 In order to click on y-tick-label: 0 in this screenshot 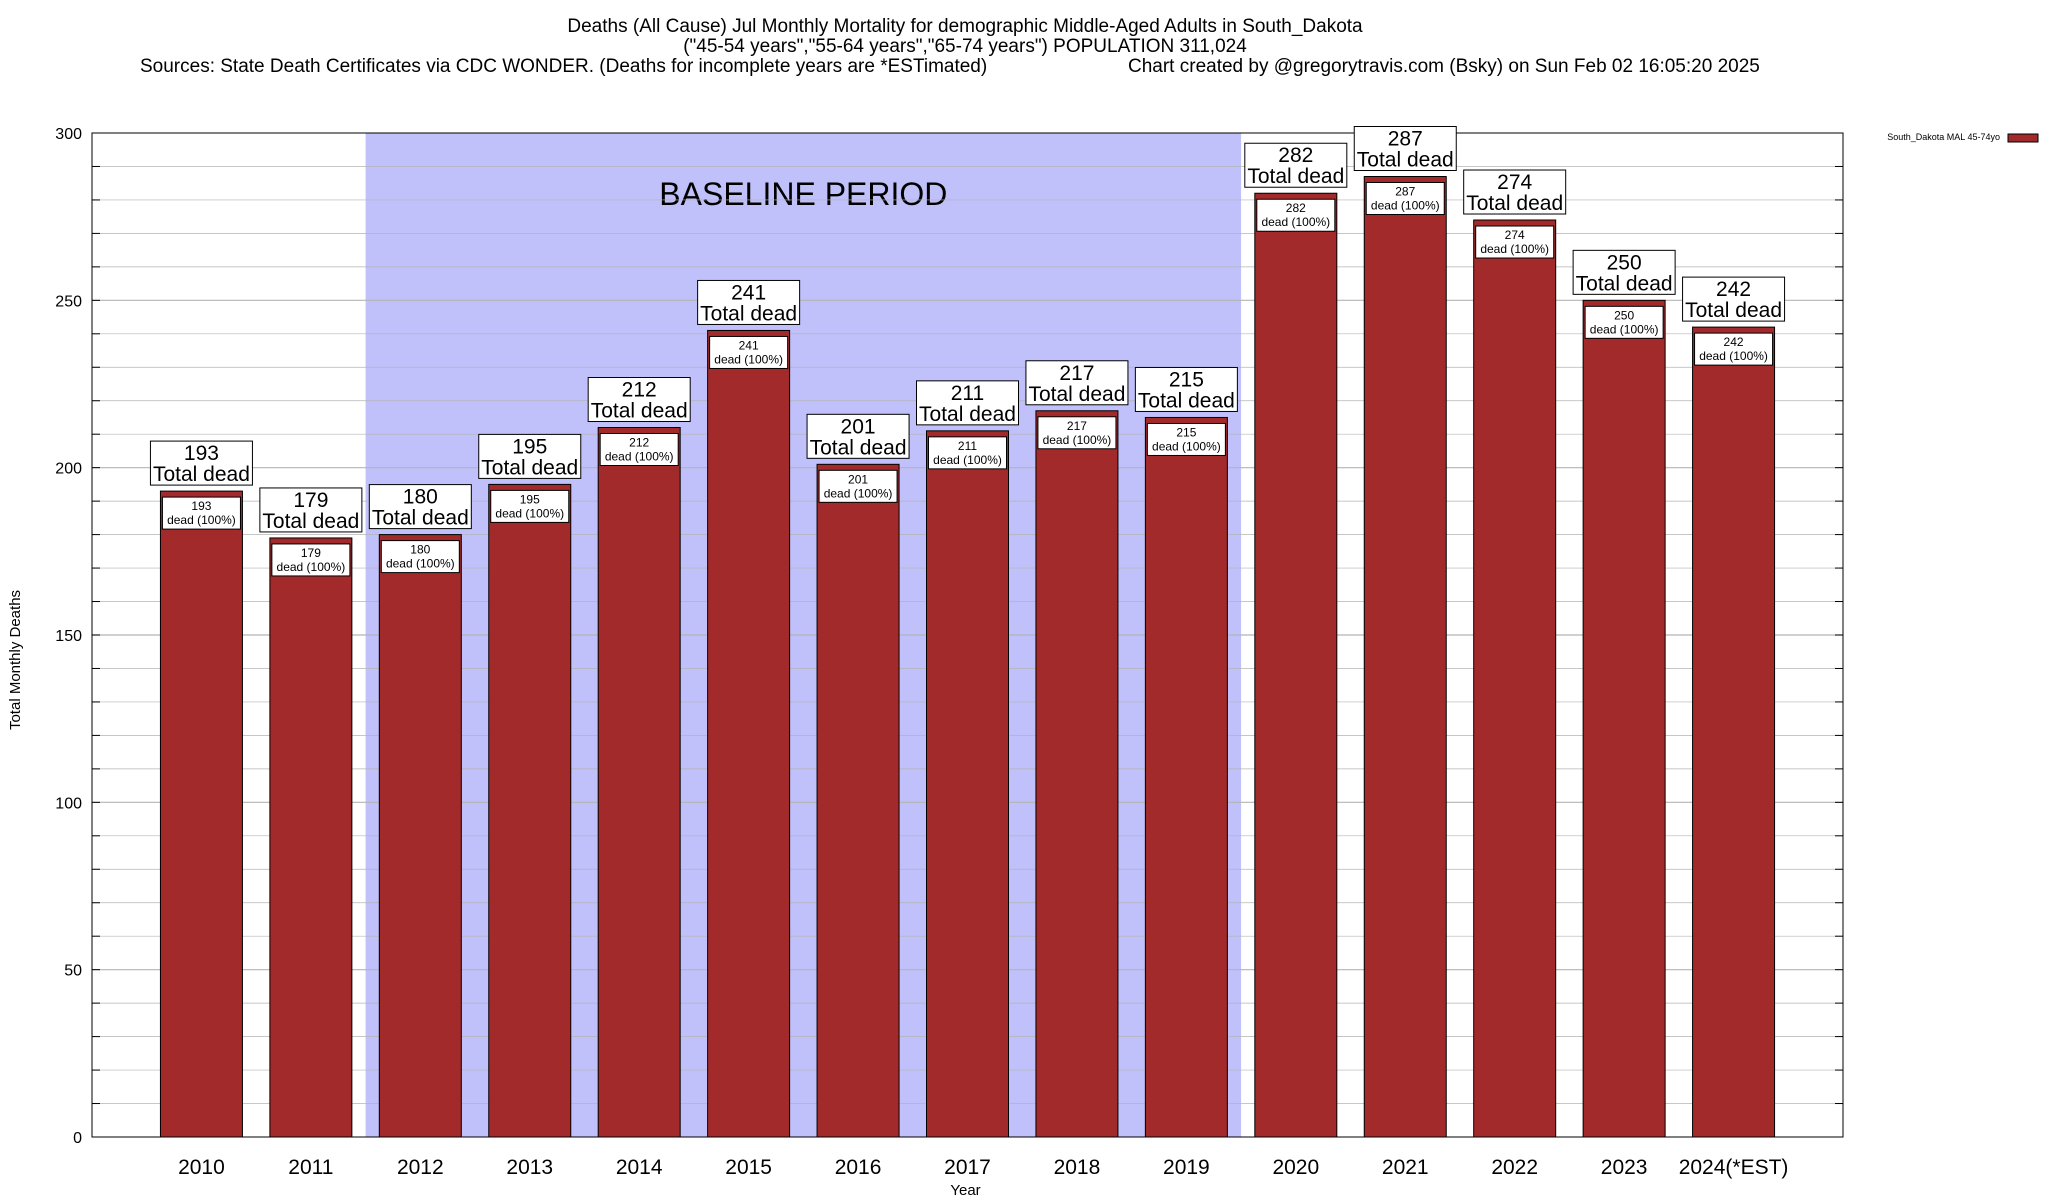, I will do `click(77, 1138)`.